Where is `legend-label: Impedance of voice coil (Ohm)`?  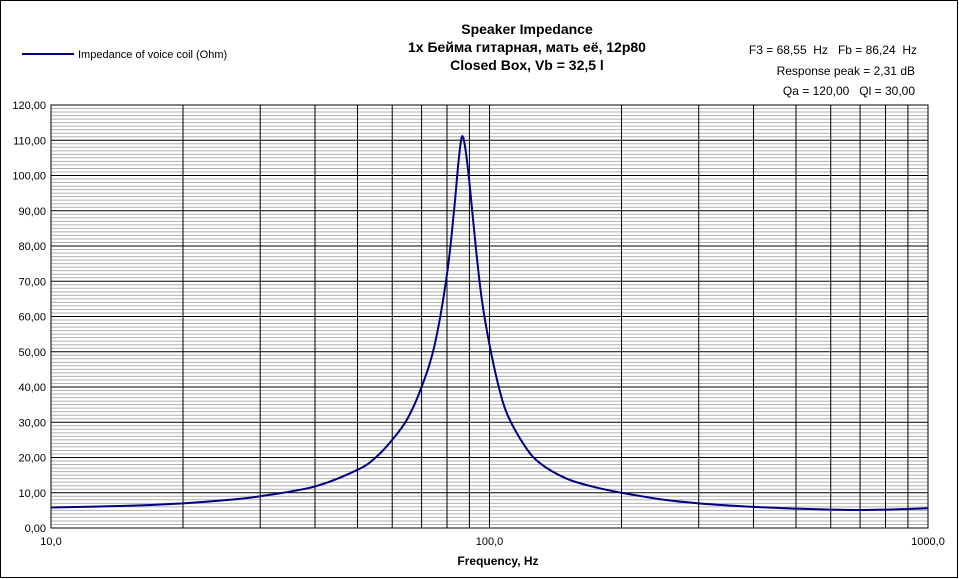 legend-label: Impedance of voice coil (Ohm) is located at coordinates (152, 55).